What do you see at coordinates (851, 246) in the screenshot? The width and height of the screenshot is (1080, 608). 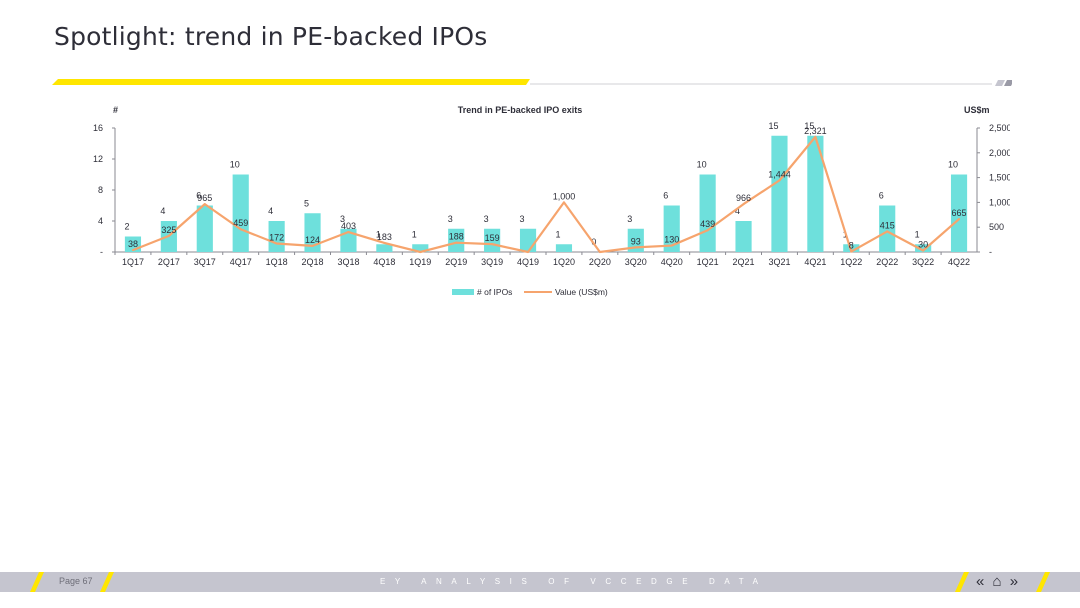 I see `line-data-label: 8` at bounding box center [851, 246].